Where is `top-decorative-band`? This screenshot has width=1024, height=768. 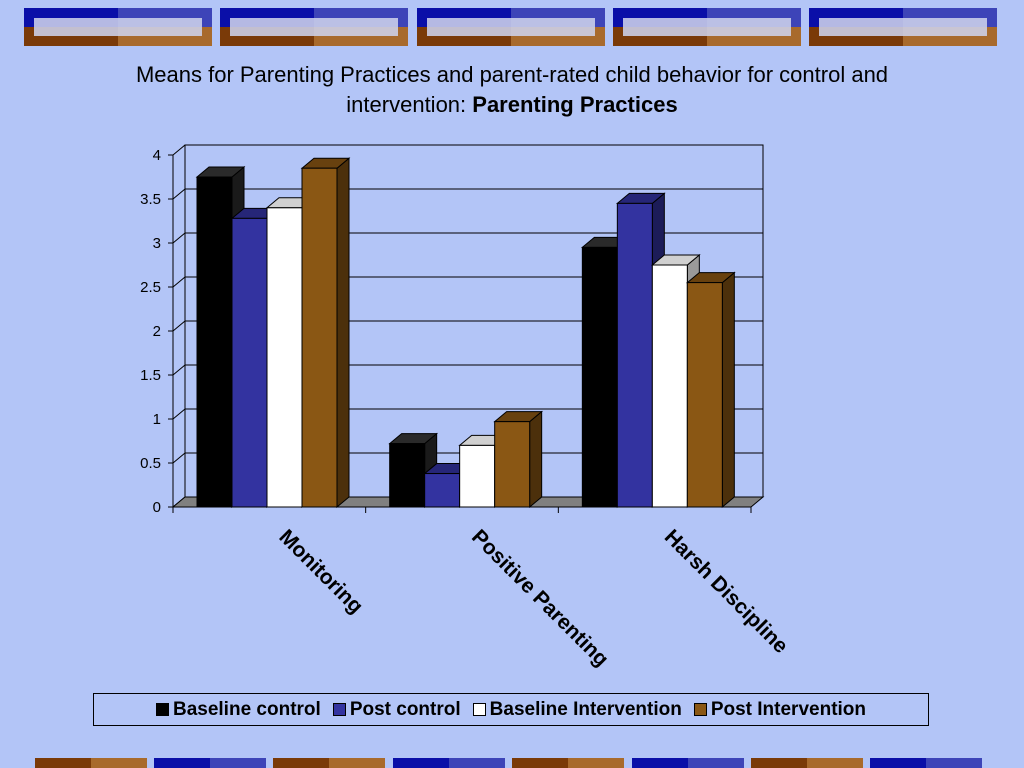 top-decorative-band is located at coordinates (512, 25).